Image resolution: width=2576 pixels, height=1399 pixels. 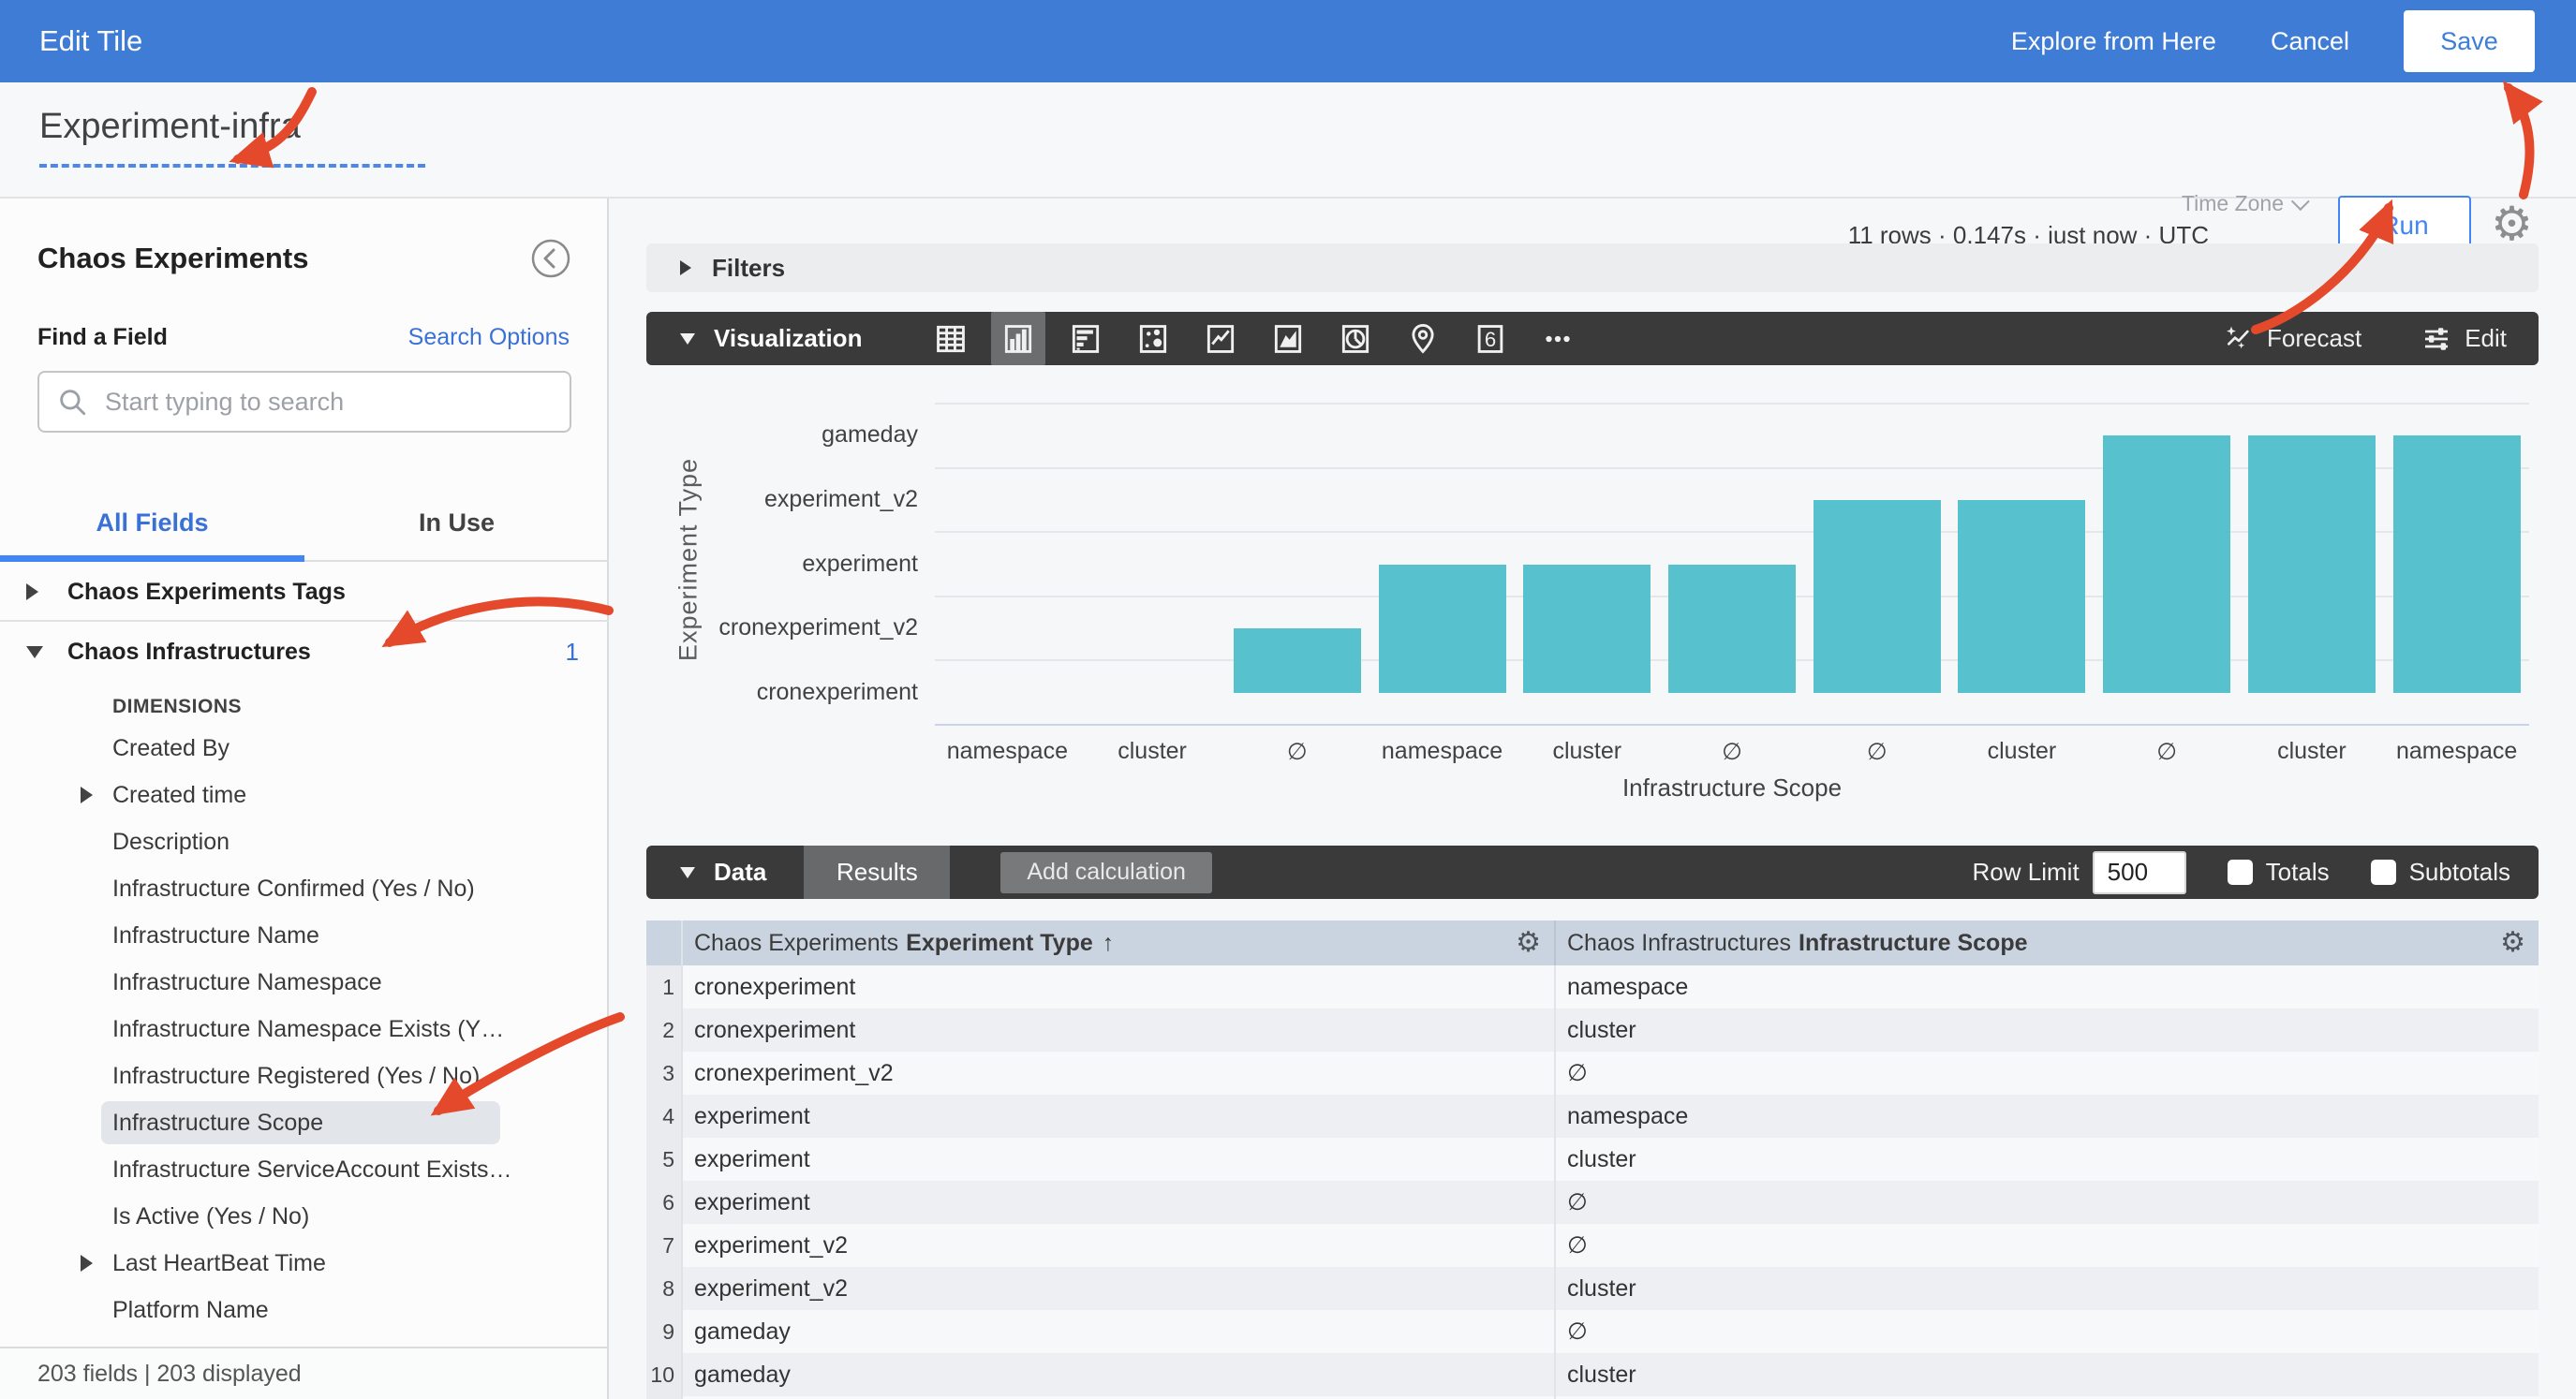 I want to click on gridline, so click(x=1732, y=404).